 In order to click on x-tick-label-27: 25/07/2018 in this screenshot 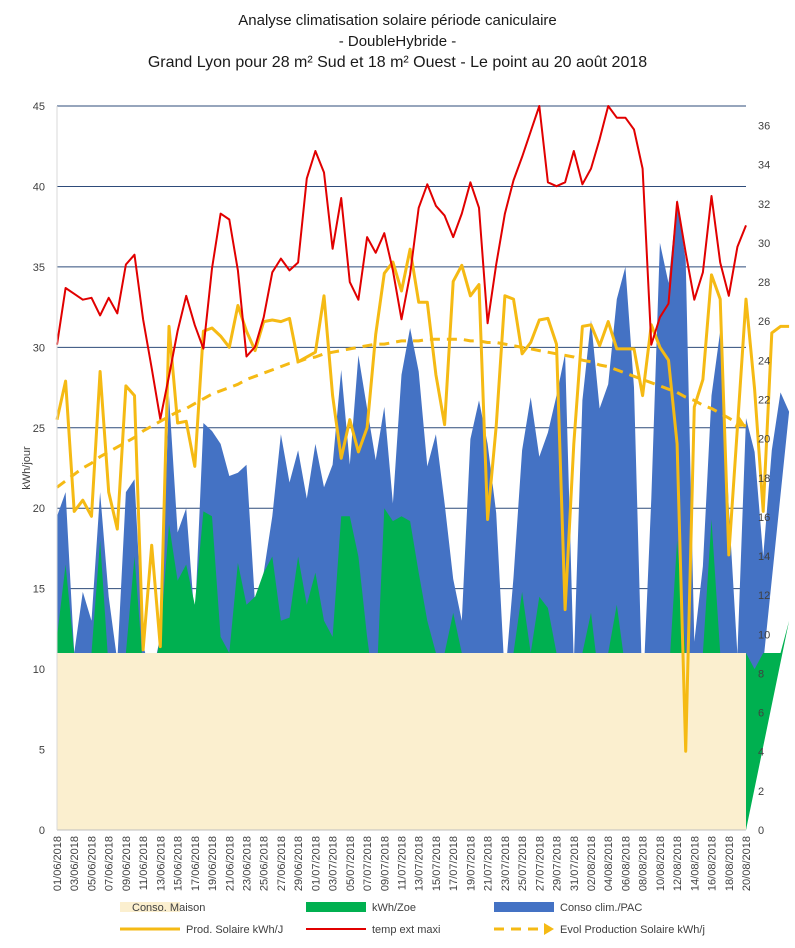, I will do `click(523, 863)`.